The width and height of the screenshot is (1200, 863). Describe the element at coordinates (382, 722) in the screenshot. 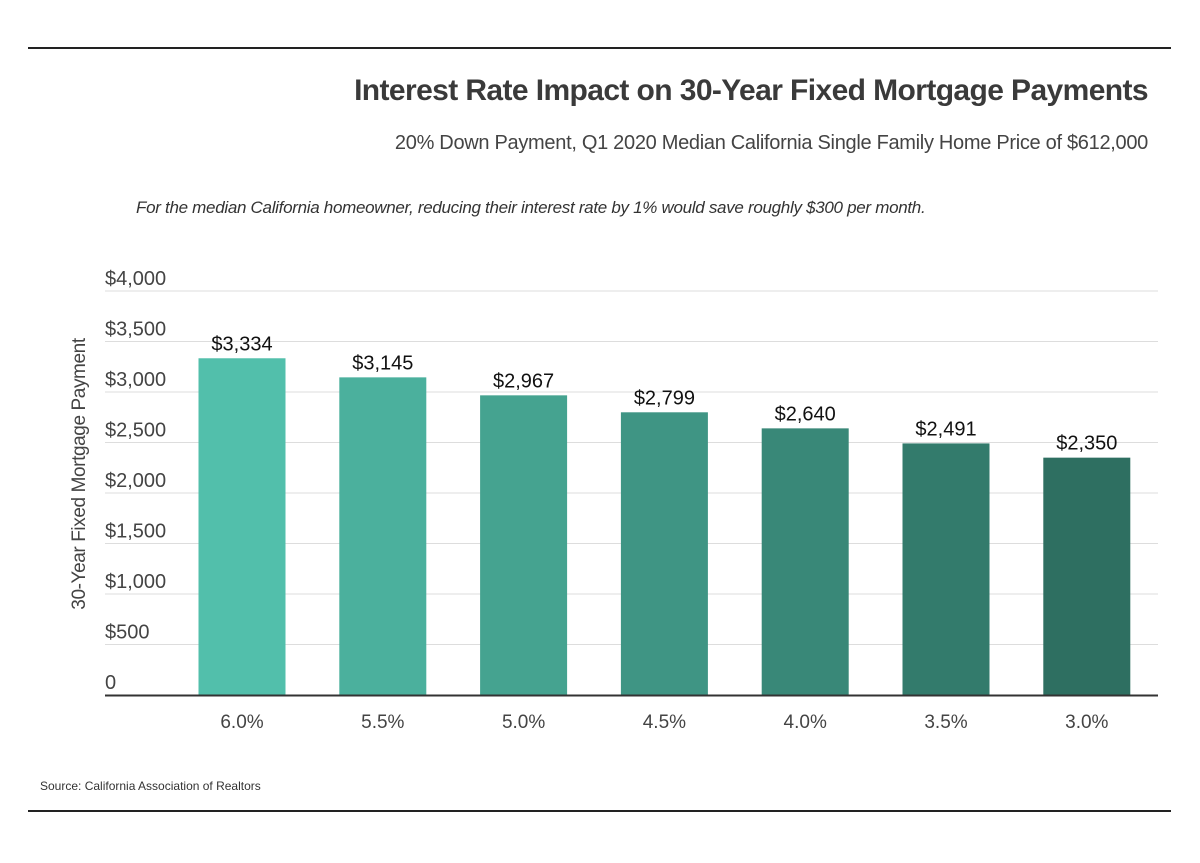

I see `x-tick-label: 5.5%` at that location.